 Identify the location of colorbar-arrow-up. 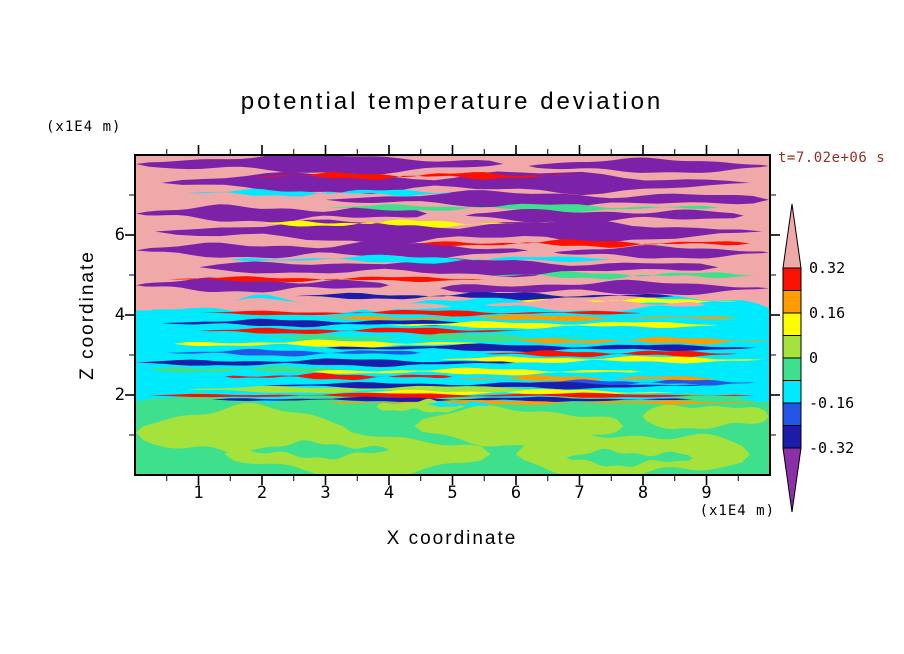
(792, 236).